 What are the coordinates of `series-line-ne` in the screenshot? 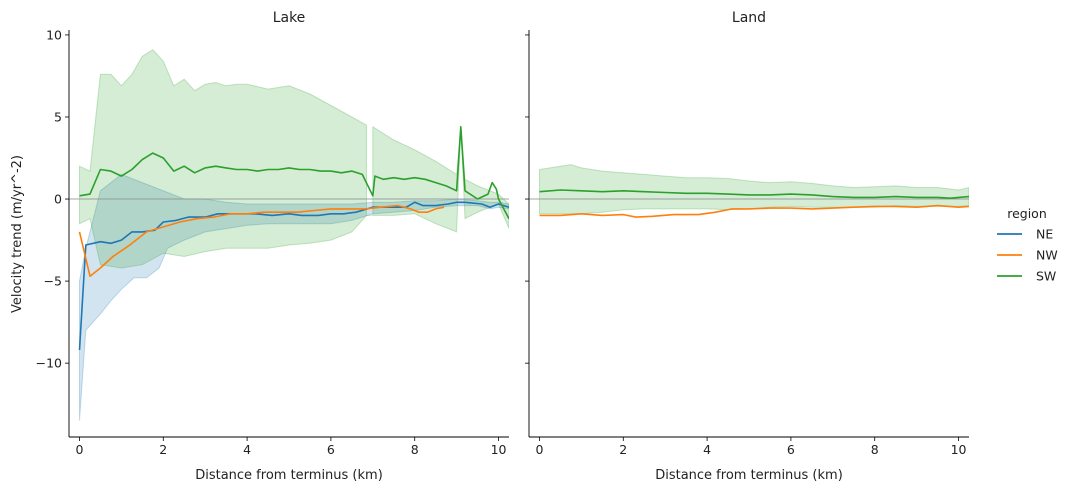 It's located at (293, 276).